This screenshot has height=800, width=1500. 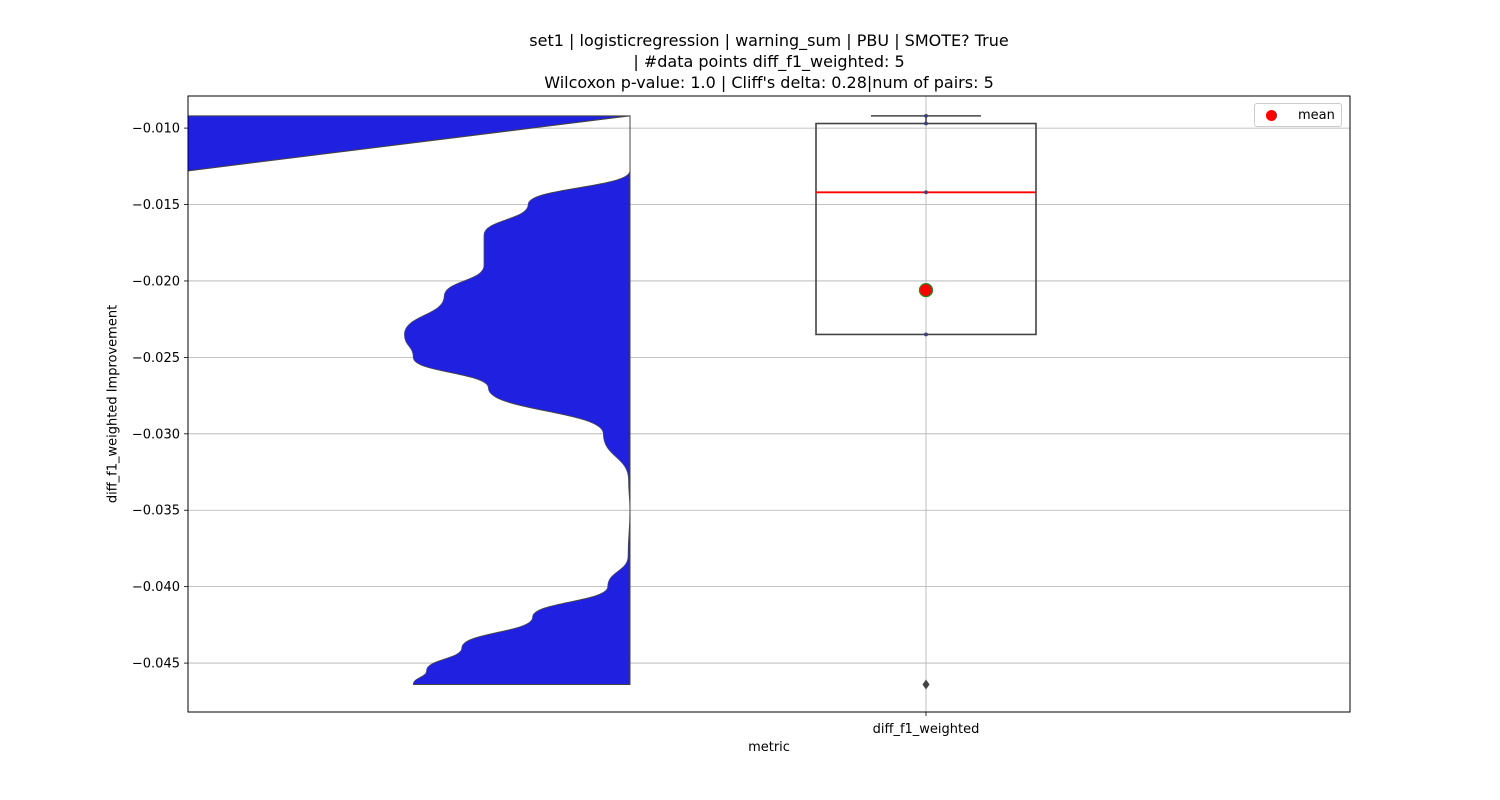 I want to click on x-axis-label: metric, so click(x=769, y=747).